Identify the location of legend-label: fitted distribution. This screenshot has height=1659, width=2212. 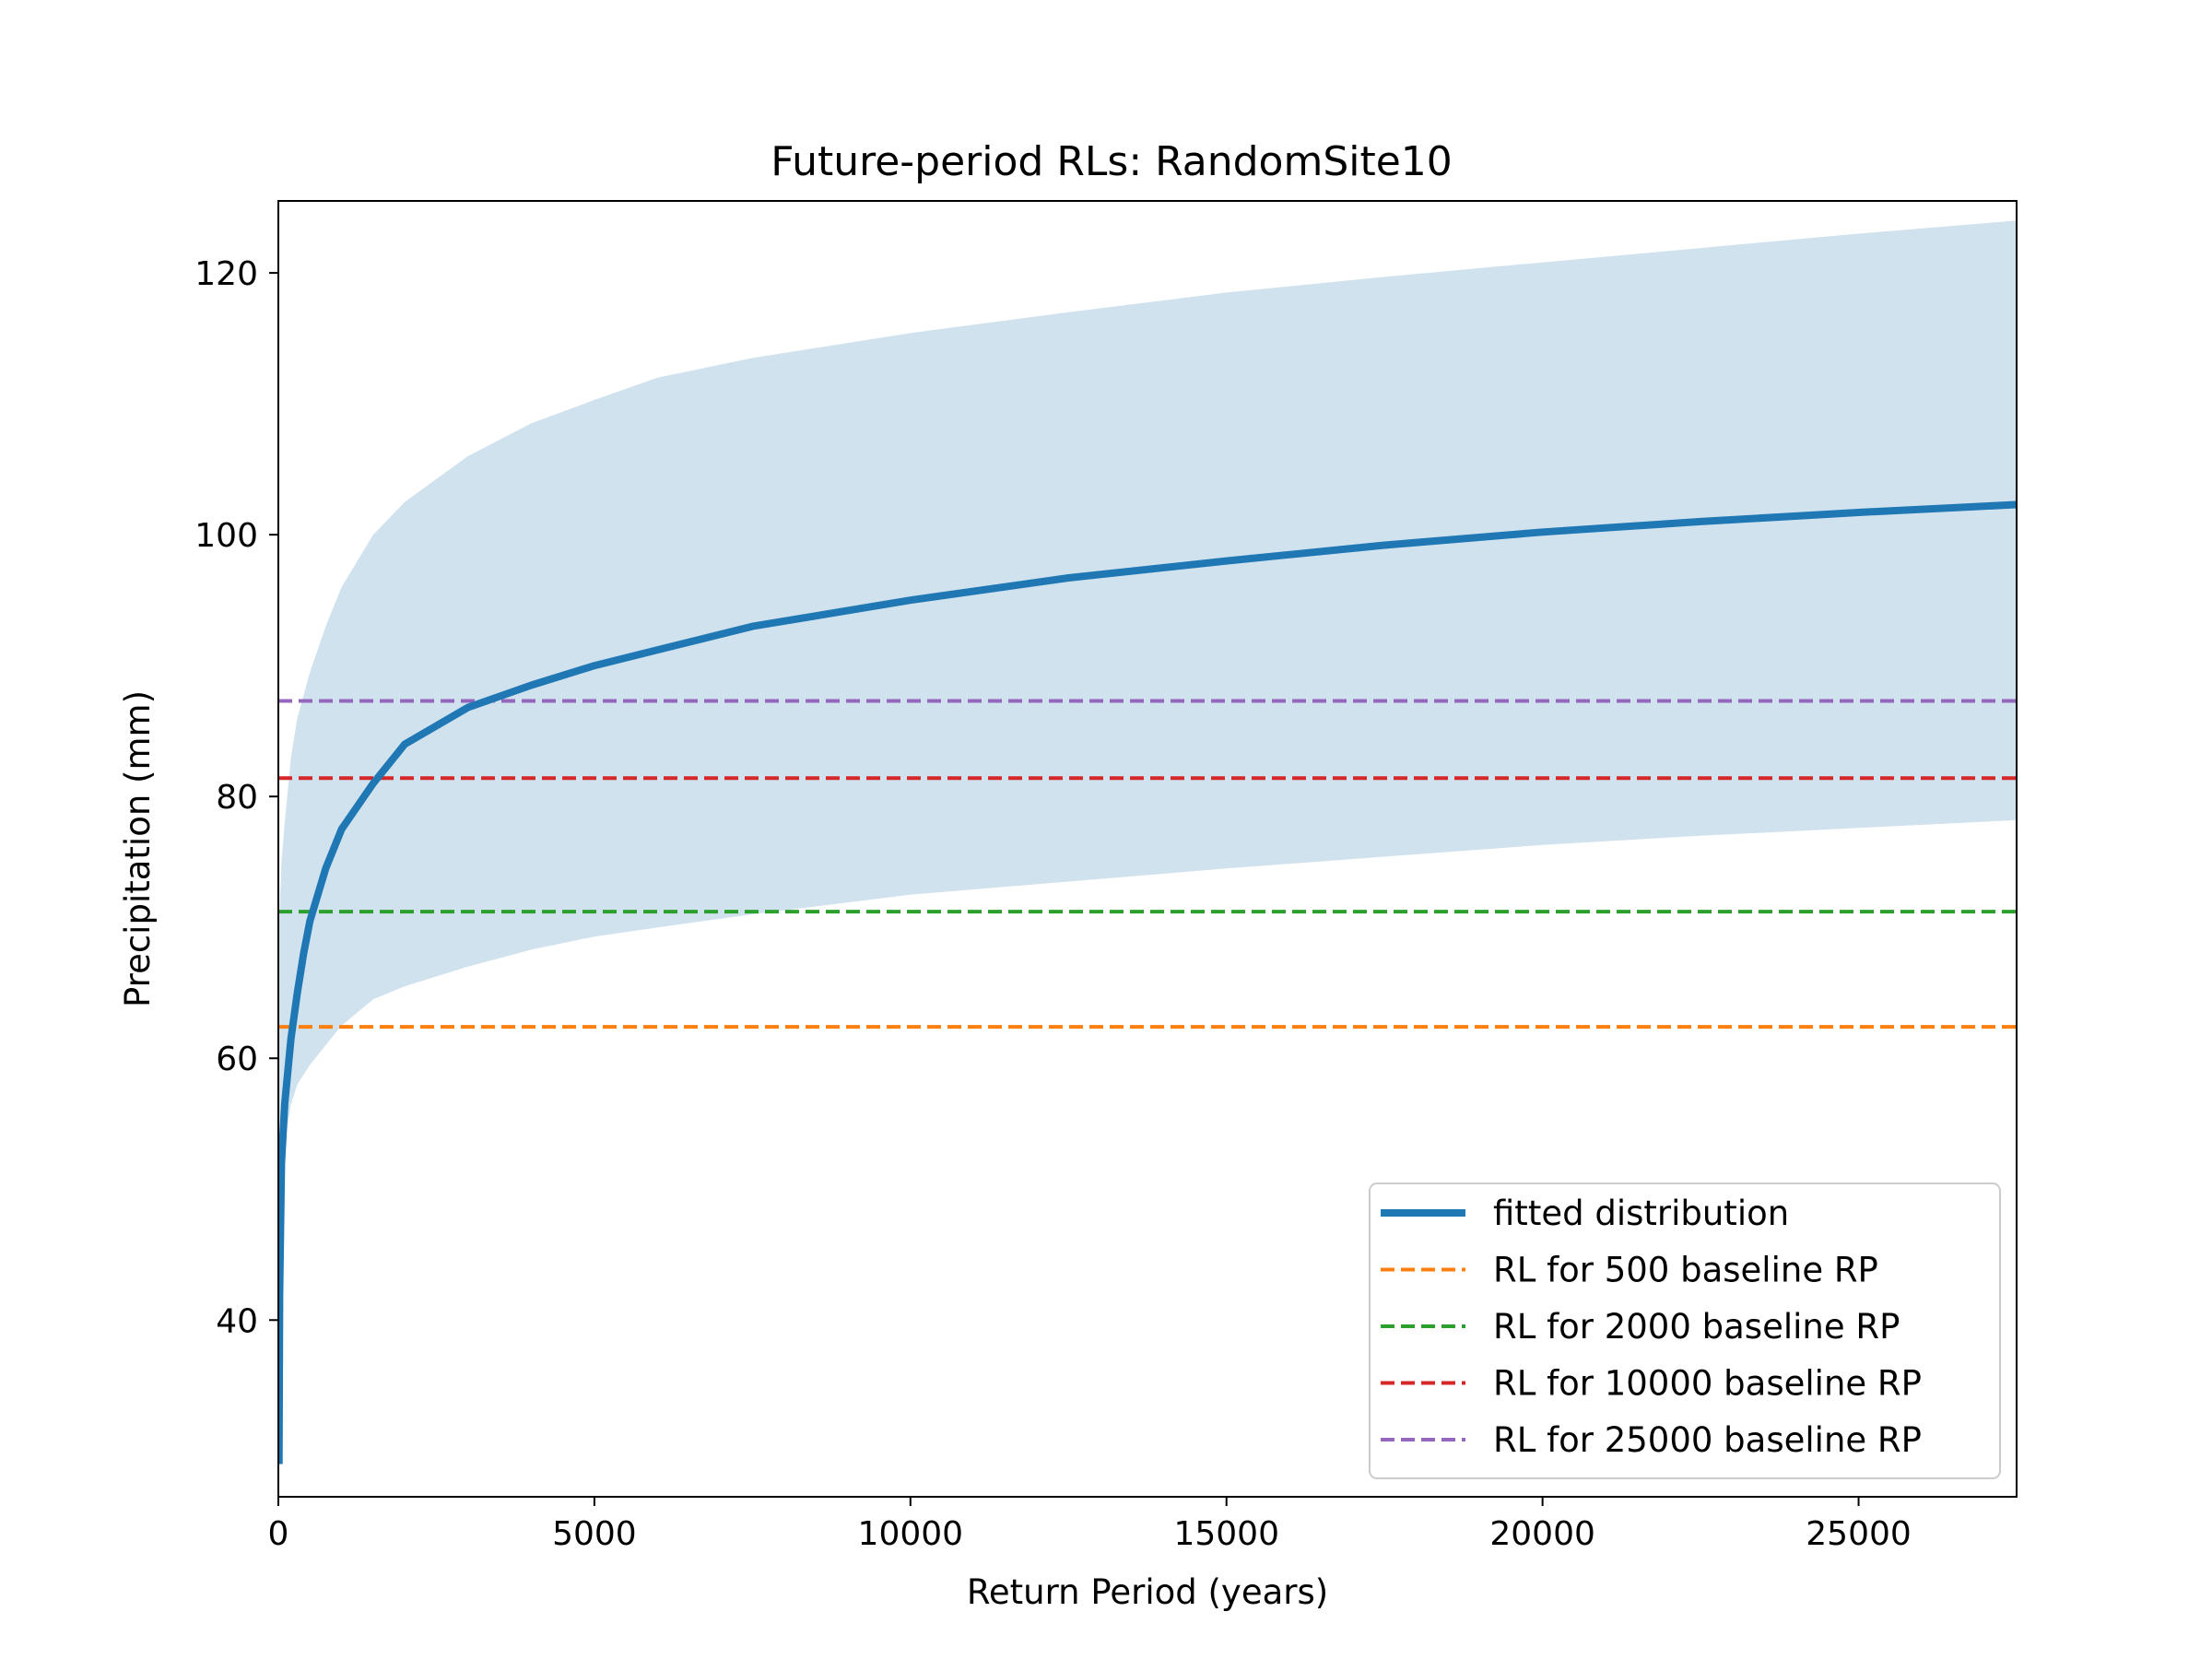
(1641, 1213).